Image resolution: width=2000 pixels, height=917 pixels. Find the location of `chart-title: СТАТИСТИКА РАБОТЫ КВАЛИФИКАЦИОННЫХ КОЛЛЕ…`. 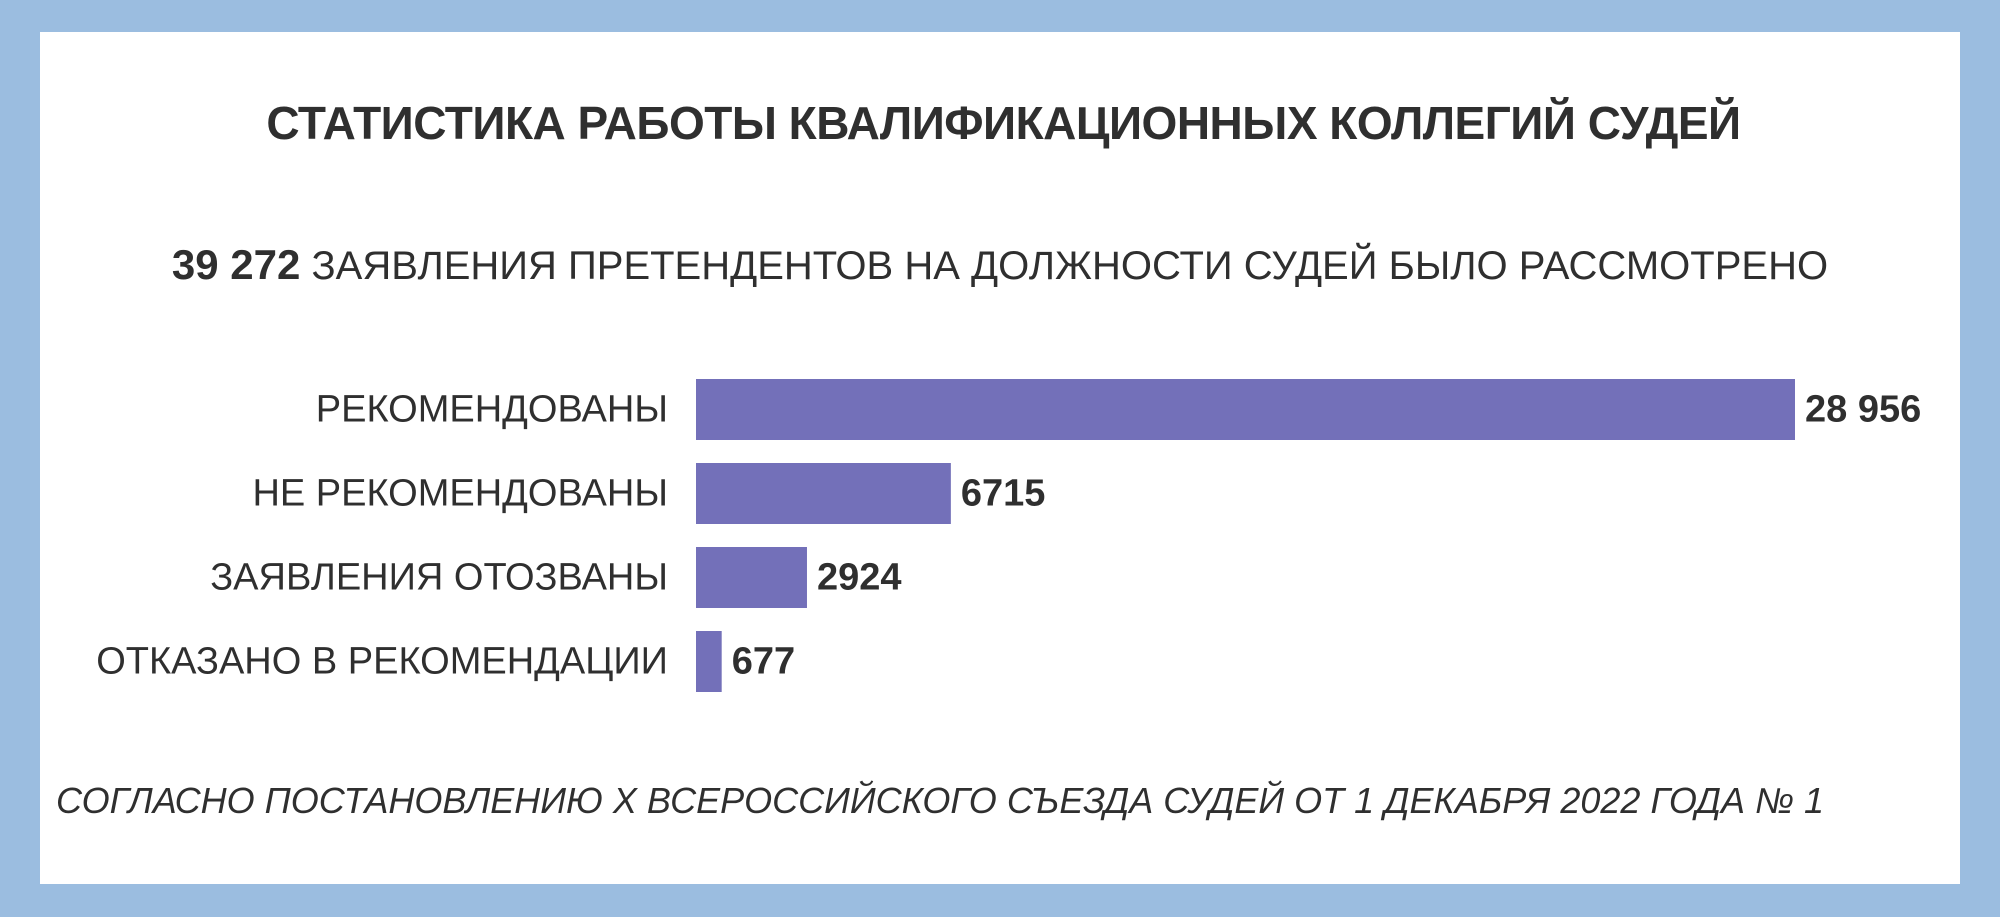

chart-title: СТАТИСТИКА РАБОТЫ КВАЛИФИКАЦИОННЫХ КОЛЛЕ… is located at coordinates (1003, 123).